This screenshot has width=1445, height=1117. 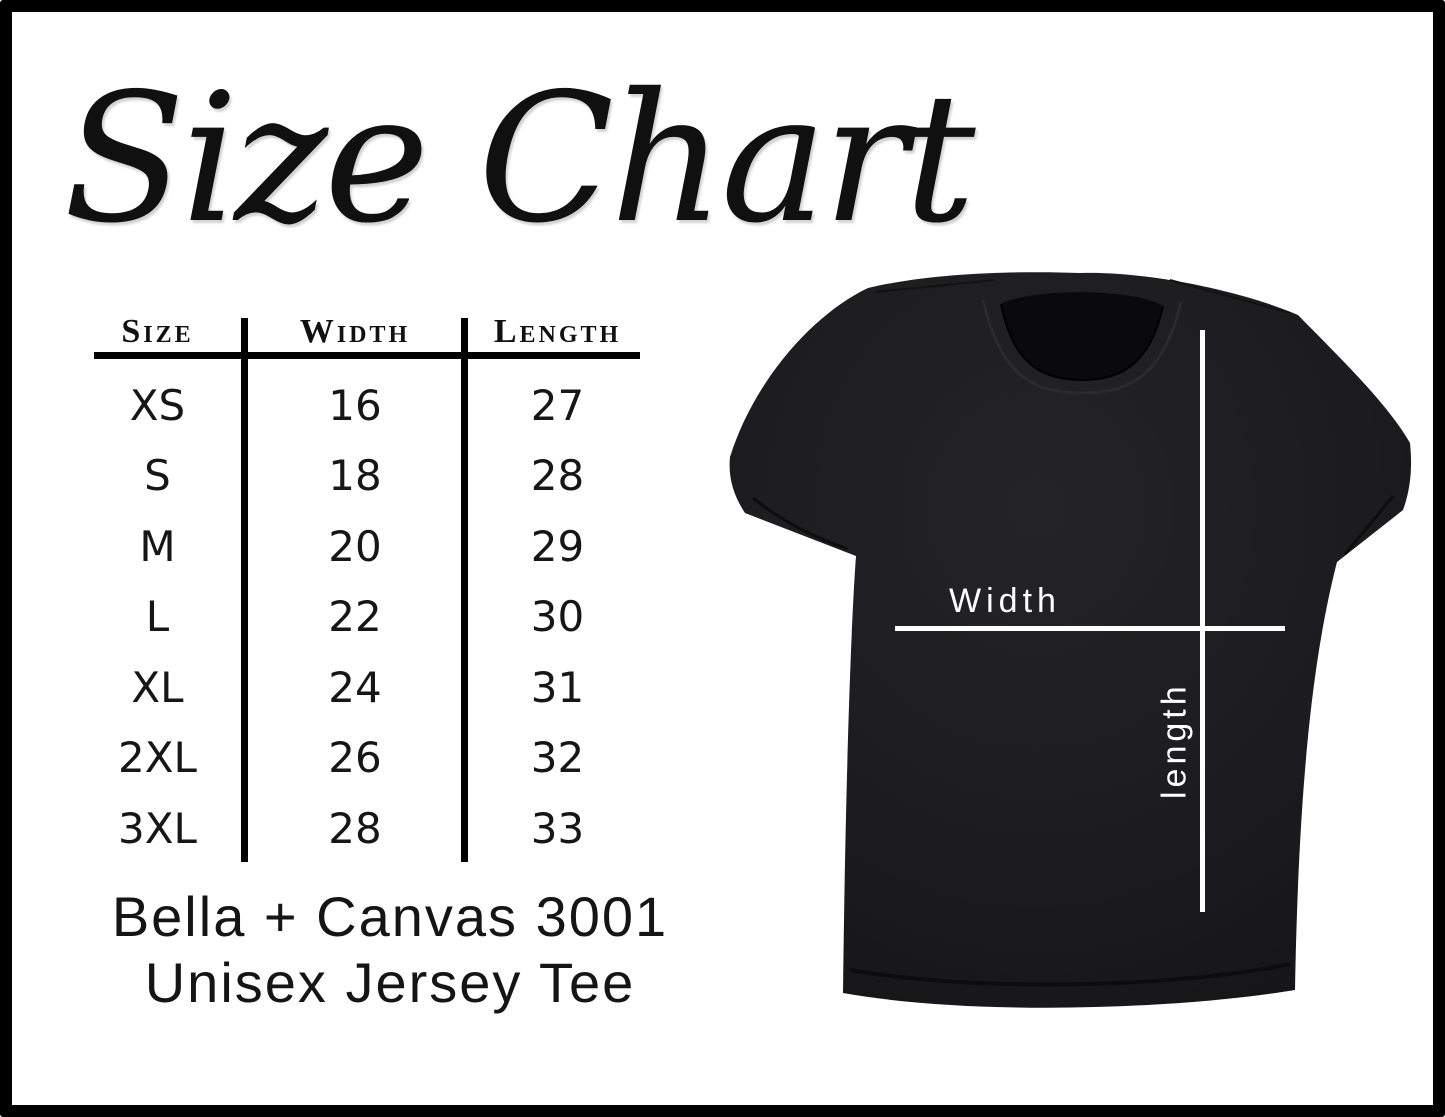 I want to click on length-cell: 29, so click(x=557, y=546).